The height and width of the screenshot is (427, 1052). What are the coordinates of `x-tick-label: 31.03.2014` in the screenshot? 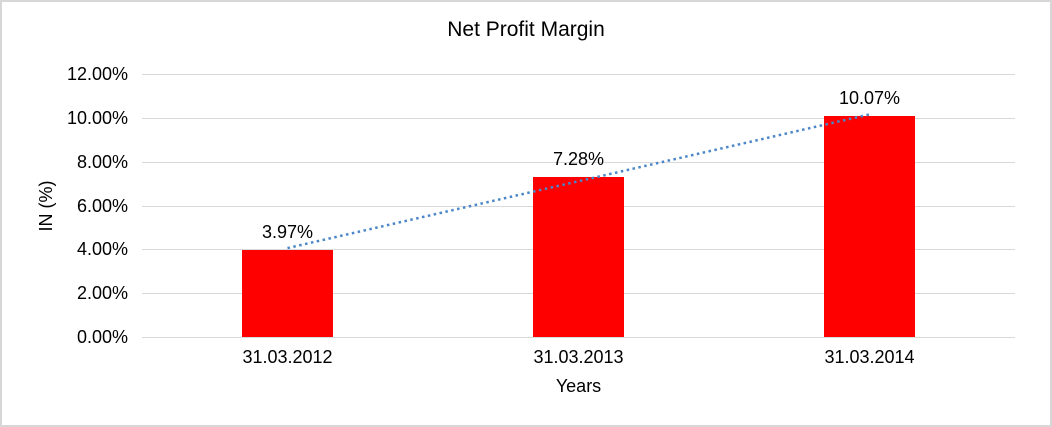 It's located at (869, 357).